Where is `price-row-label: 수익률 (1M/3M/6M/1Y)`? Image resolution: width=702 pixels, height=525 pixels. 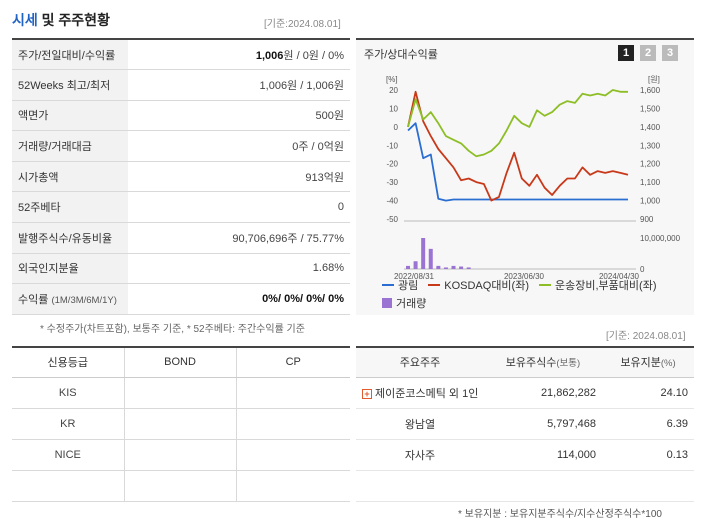 price-row-label: 수익률 (1M/3M/6M/1Y) is located at coordinates (70, 299).